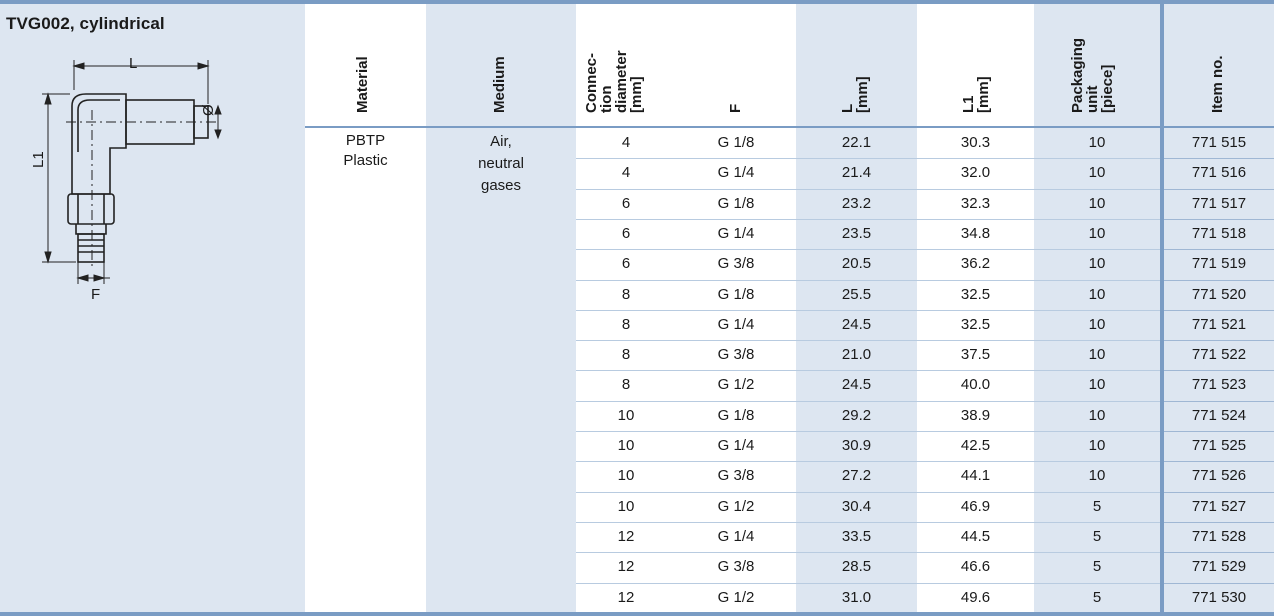 The height and width of the screenshot is (616, 1274). Describe the element at coordinates (1219, 536) in the screenshot. I see `item-cell: 771 528` at that location.